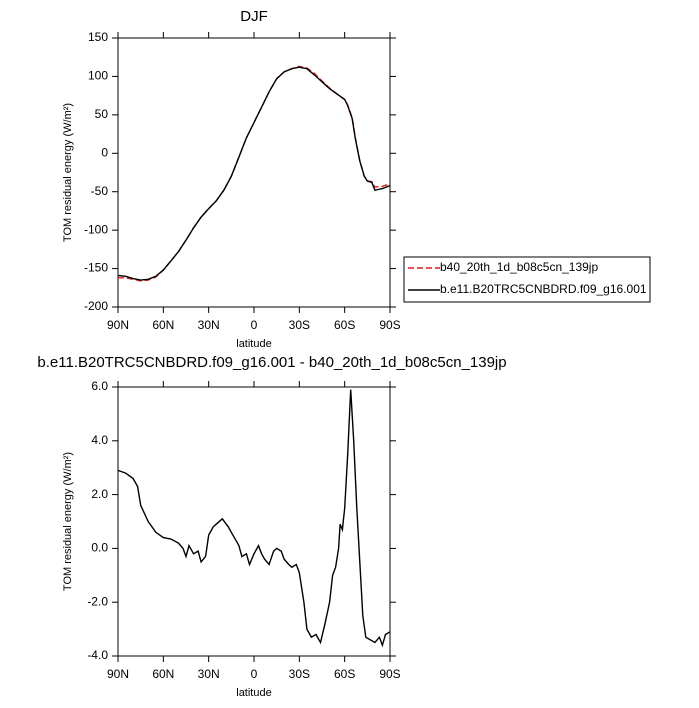 This screenshot has height=708, width=699. Describe the element at coordinates (99, 494) in the screenshot. I see `y-tick-label: 2.0` at that location.